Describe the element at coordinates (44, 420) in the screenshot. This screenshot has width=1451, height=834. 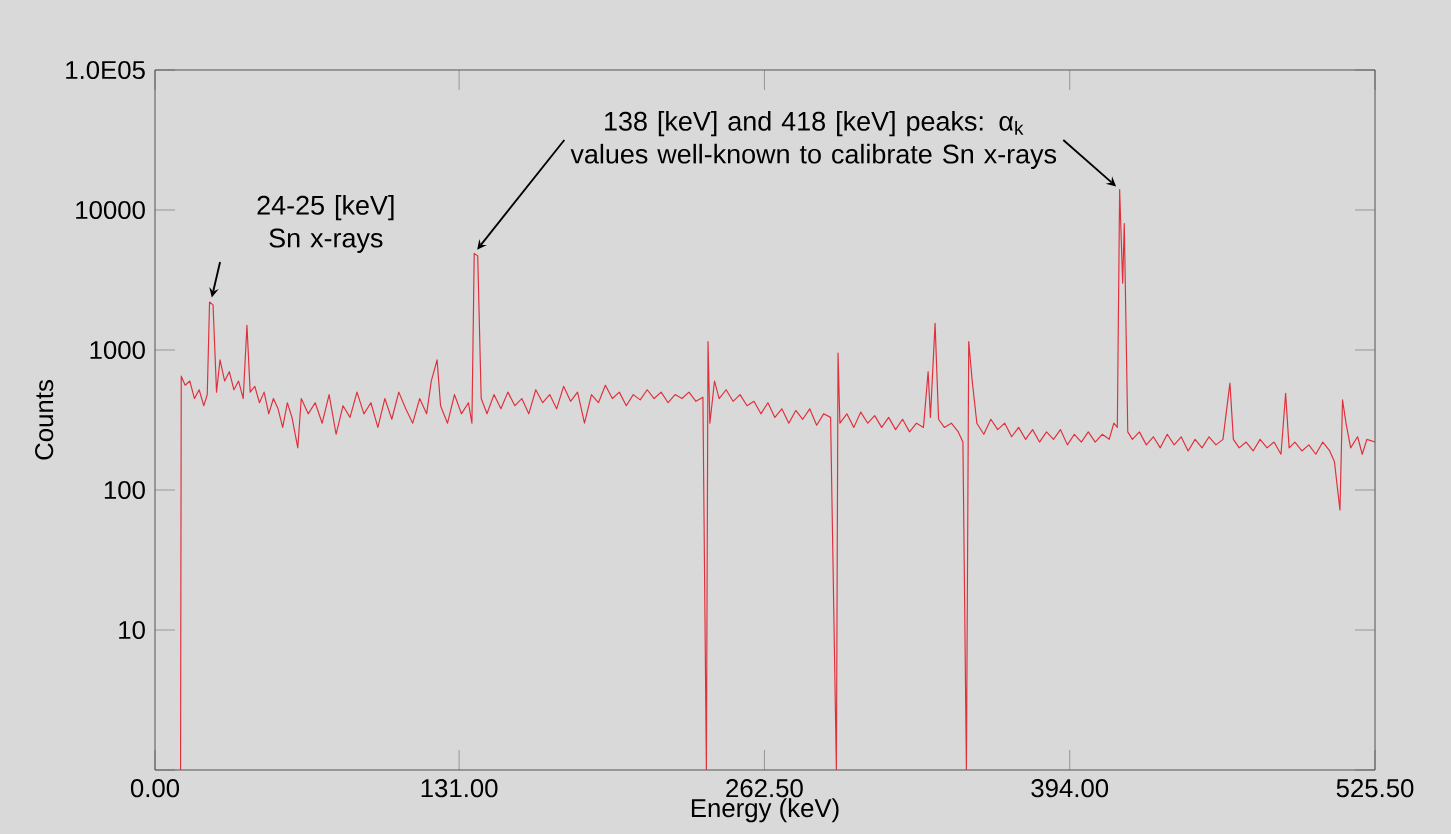
I see `y-axis-title: Counts` at that location.